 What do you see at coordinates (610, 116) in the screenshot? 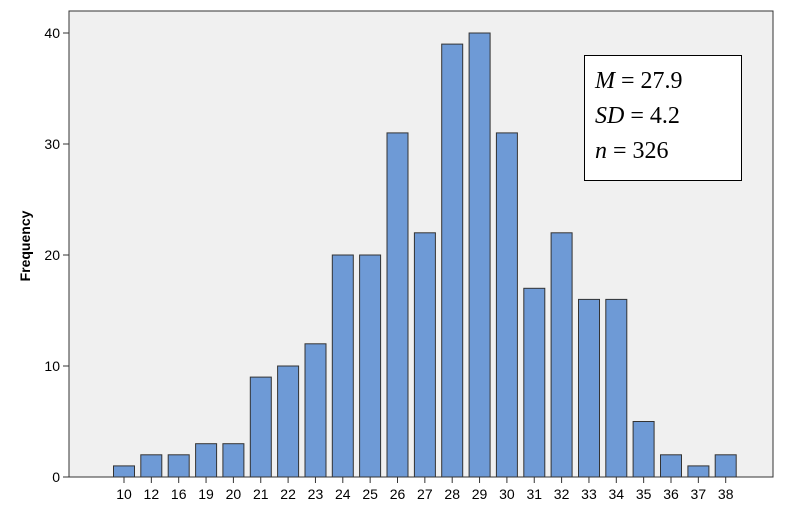
I see `stat-sd-symbol: SD` at bounding box center [610, 116].